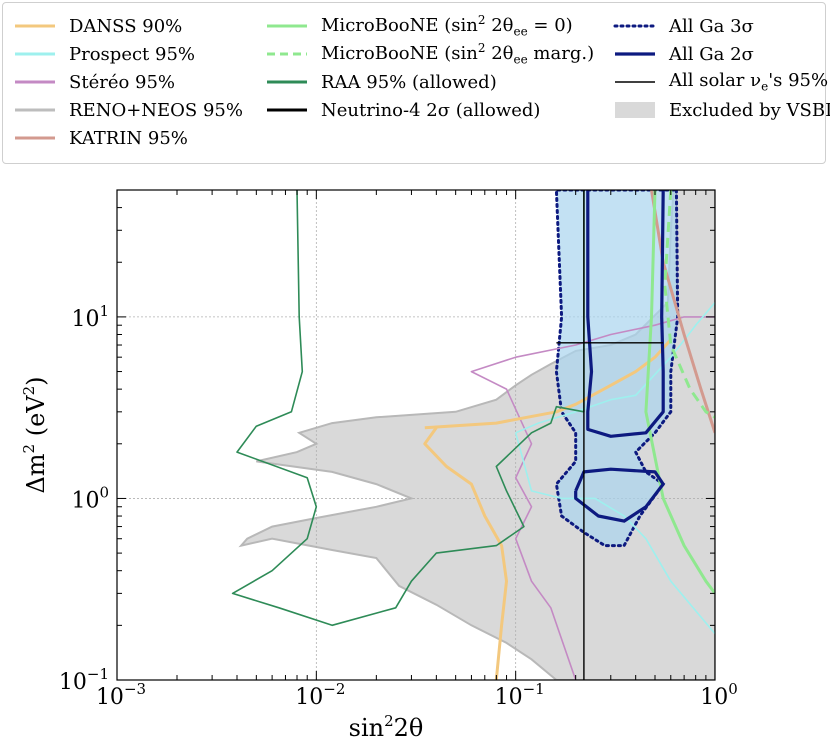  I want to click on legend-item-ga3: All Ga 3σ, so click(683, 26).